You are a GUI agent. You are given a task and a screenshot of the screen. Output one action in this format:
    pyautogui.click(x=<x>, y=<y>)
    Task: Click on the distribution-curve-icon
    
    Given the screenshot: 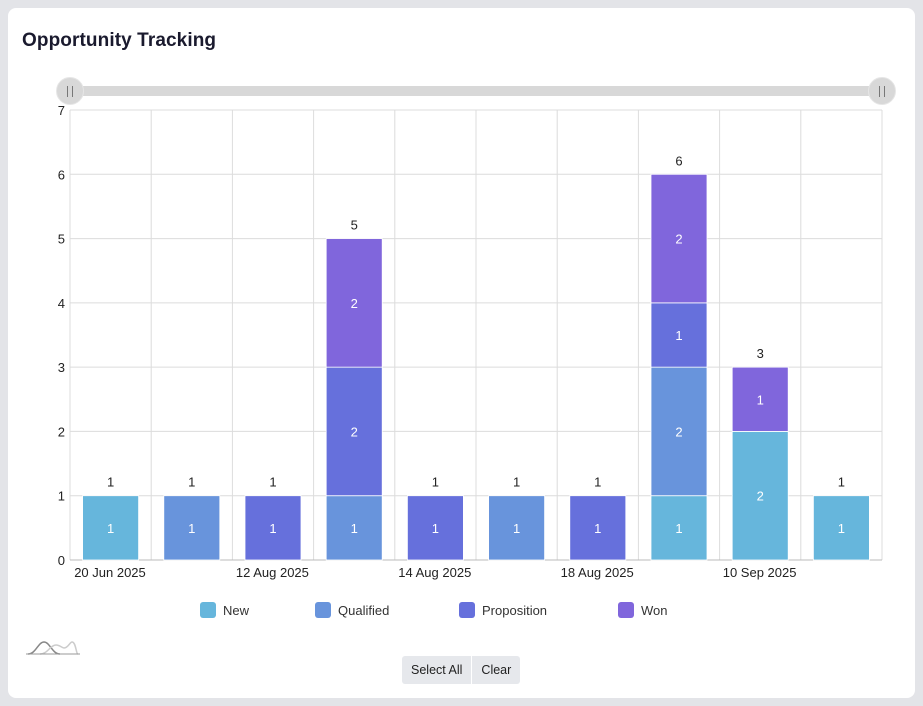 What is the action you would take?
    pyautogui.click(x=53, y=648)
    